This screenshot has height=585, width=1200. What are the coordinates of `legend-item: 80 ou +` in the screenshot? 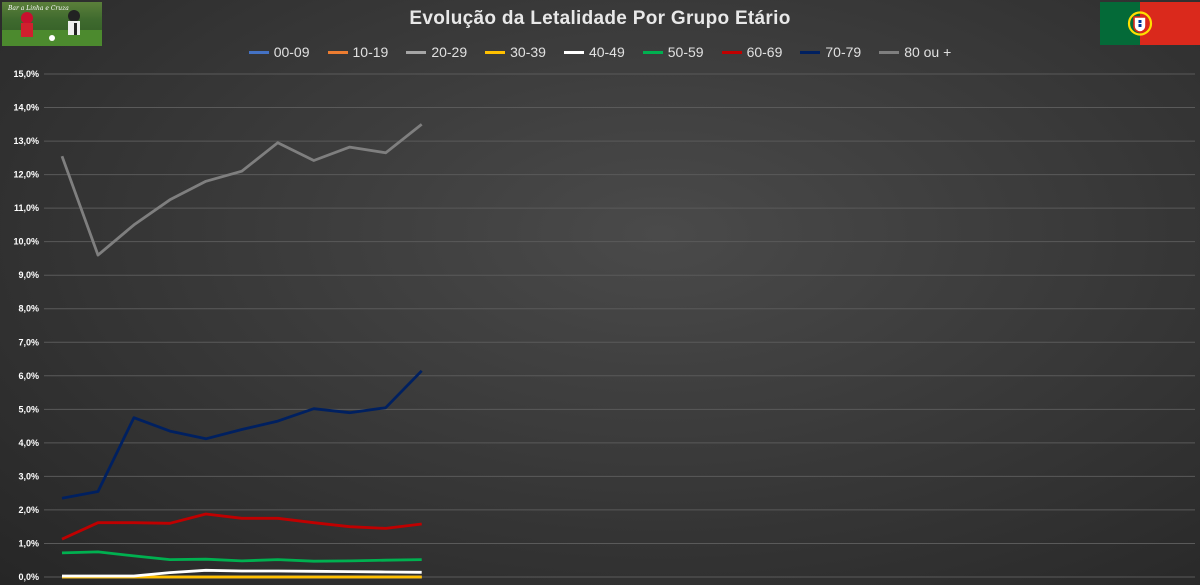 It's located at (915, 52).